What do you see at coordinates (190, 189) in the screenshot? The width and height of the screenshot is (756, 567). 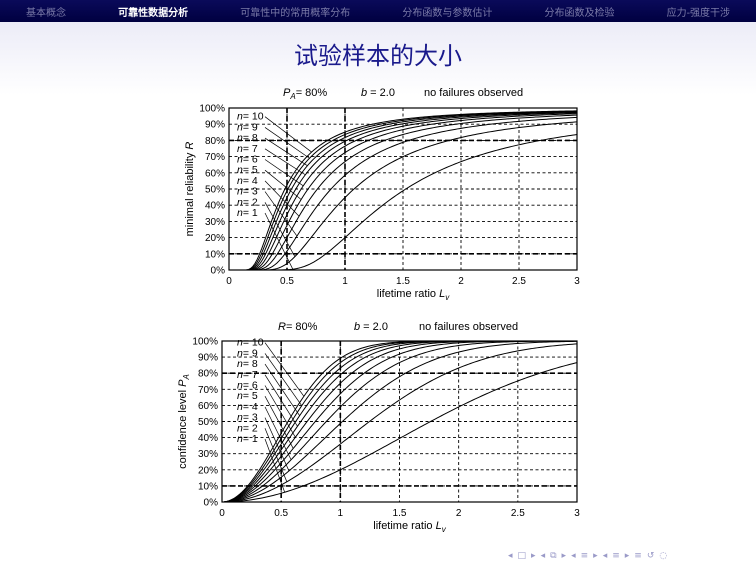 I see `y-axis-label: minimal reliability R` at bounding box center [190, 189].